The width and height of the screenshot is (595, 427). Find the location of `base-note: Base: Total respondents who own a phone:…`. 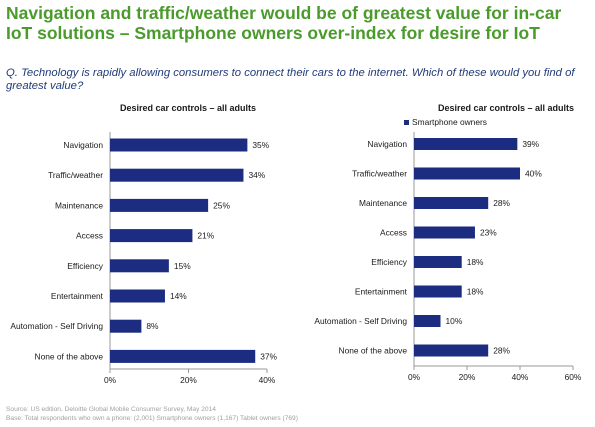

base-note: Base: Total respondents who own a phone:… is located at coordinates (152, 418).